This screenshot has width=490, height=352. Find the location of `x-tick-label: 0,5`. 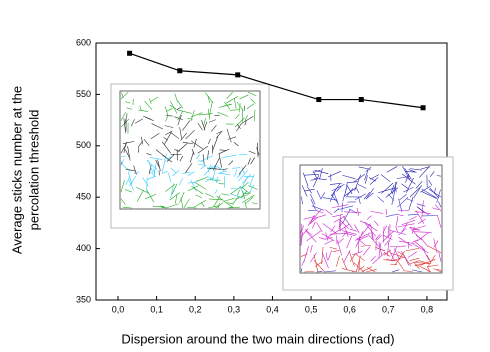

x-tick-label: 0,5 is located at coordinates (311, 309).